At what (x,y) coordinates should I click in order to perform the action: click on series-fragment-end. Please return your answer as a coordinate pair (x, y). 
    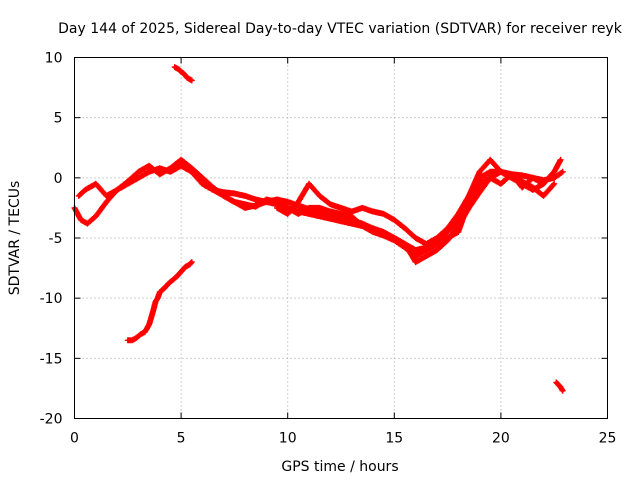
    Looking at the image, I should click on (559, 386).